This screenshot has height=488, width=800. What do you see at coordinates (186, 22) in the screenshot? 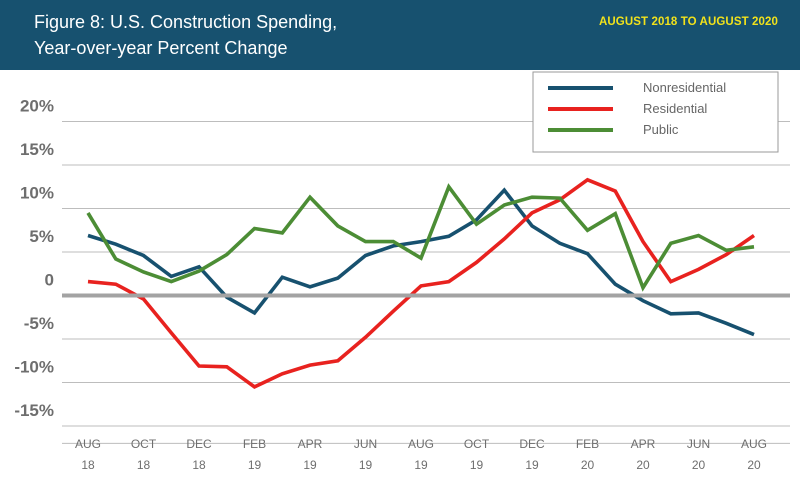
I see `chart-title-line-1: Figure 8: U.S. Construction Spending,` at bounding box center [186, 22].